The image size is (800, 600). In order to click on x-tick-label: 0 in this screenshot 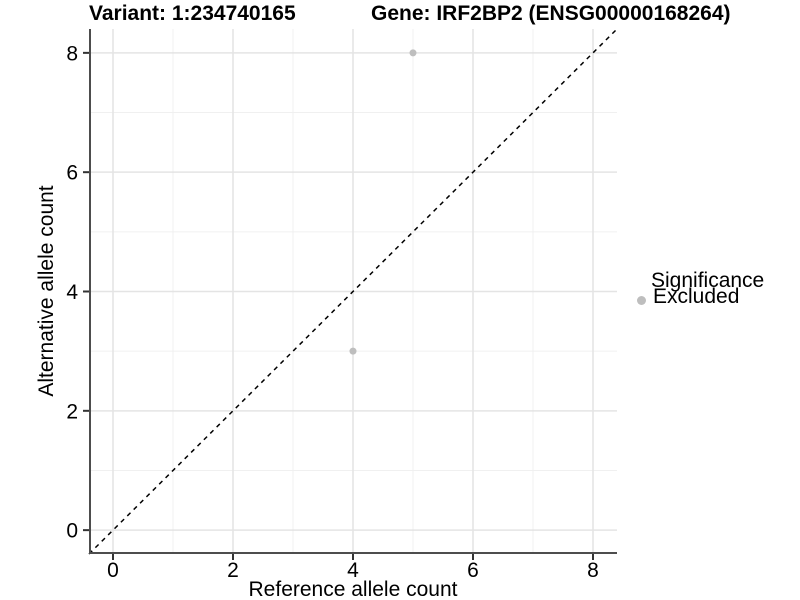, I will do `click(113, 570)`.